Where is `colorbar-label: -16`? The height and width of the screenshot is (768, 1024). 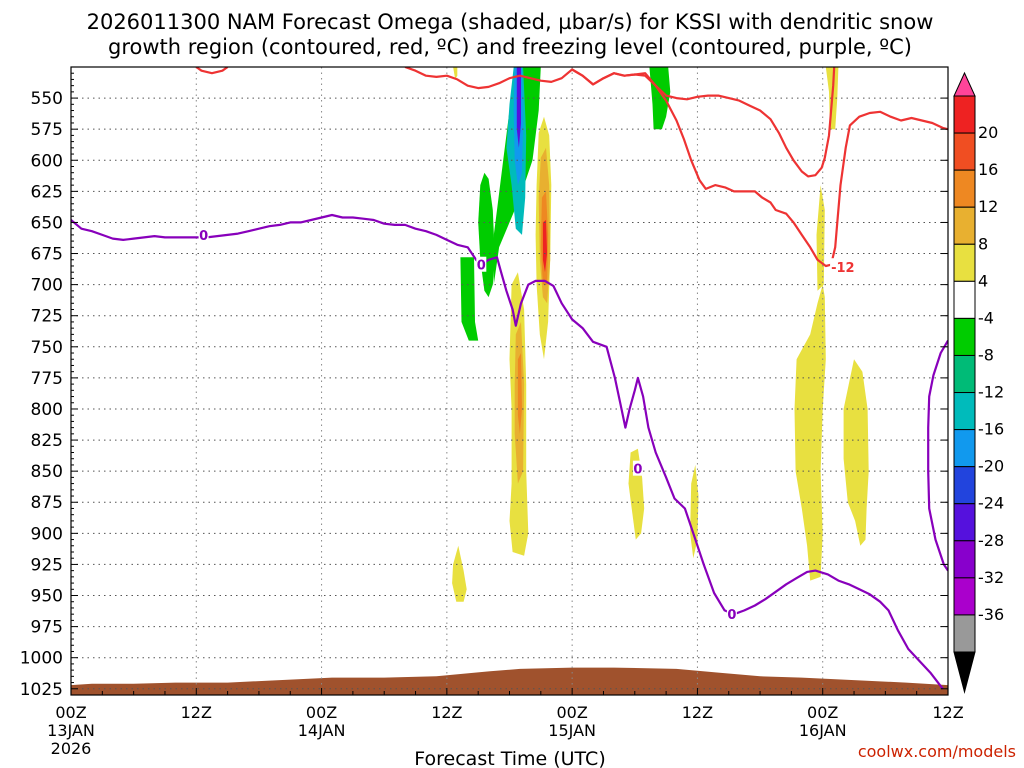 colorbar-label: -16 is located at coordinates (991, 429).